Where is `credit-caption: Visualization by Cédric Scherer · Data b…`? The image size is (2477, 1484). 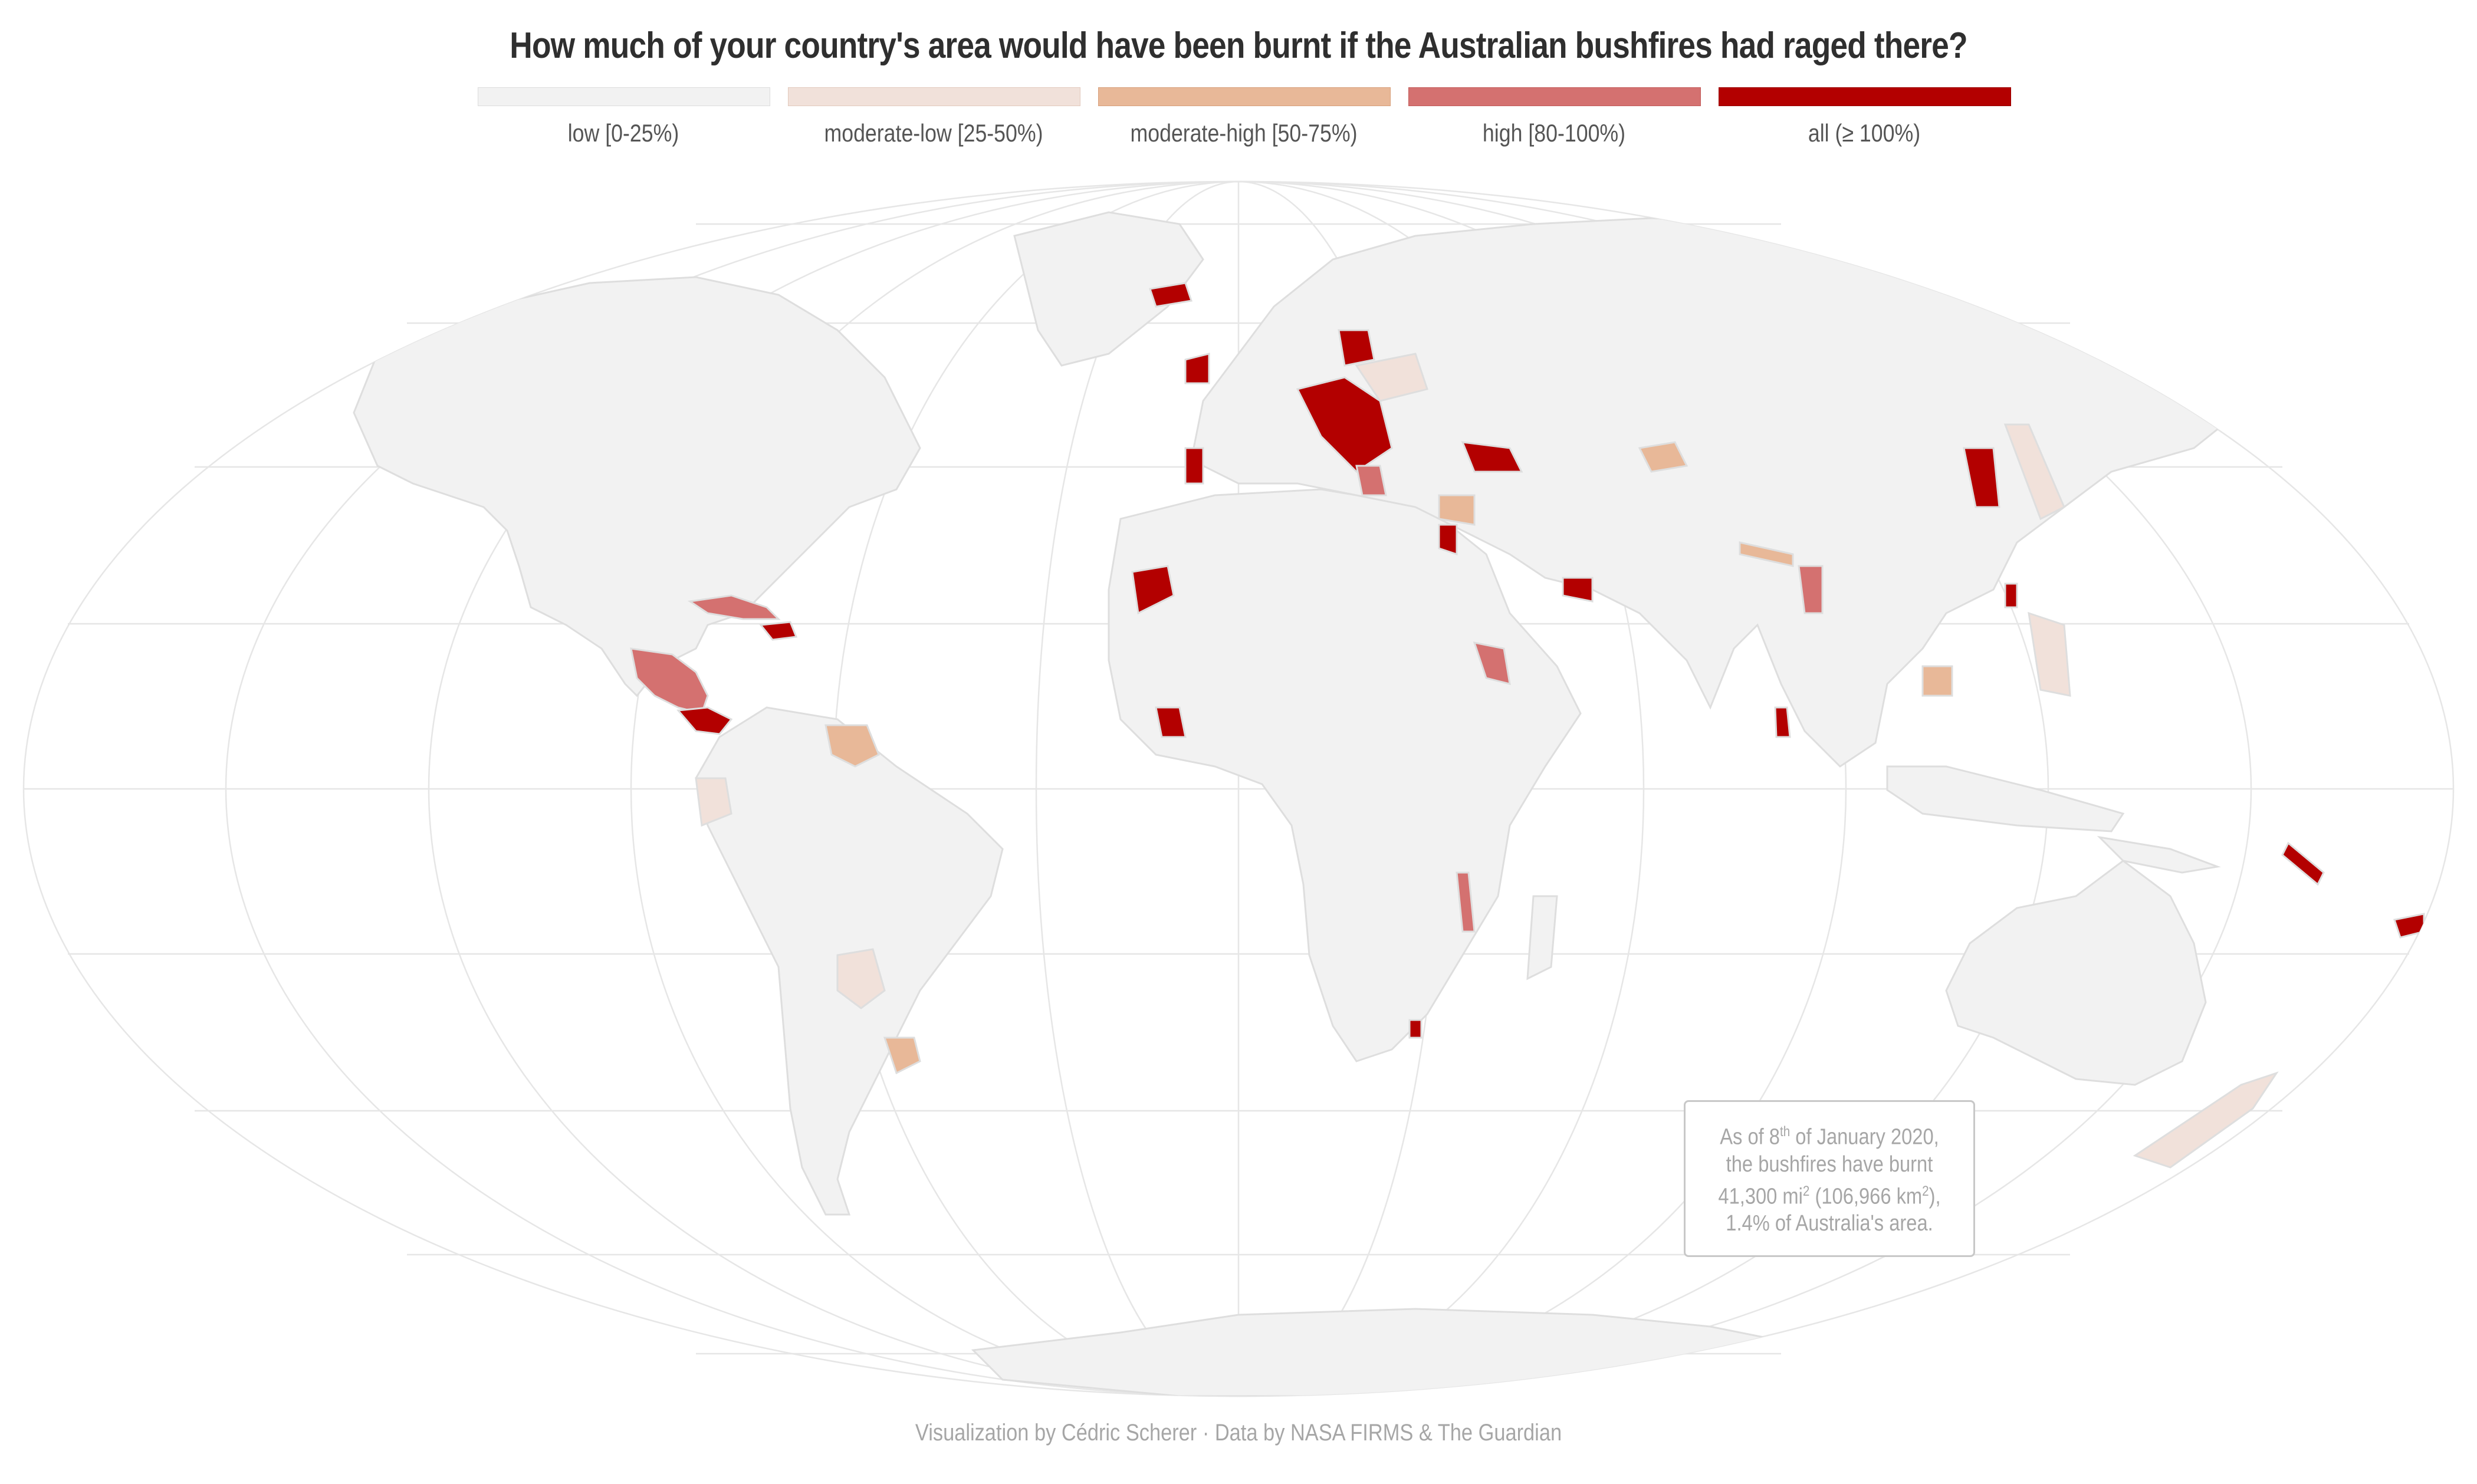
credit-caption: Visualization by Cédric Scherer · Data b… is located at coordinates (1238, 1433).